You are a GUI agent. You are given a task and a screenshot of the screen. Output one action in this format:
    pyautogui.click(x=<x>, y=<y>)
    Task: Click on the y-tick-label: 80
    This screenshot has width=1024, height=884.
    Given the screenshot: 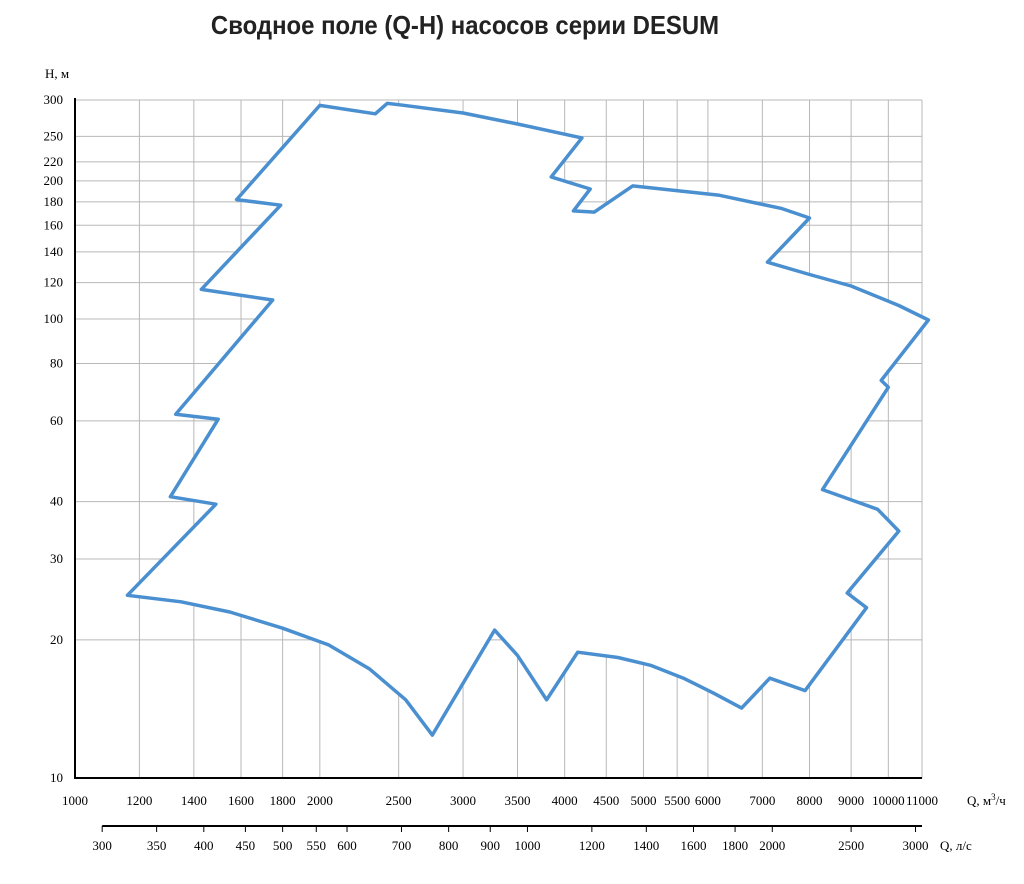 What is the action you would take?
    pyautogui.click(x=56, y=362)
    